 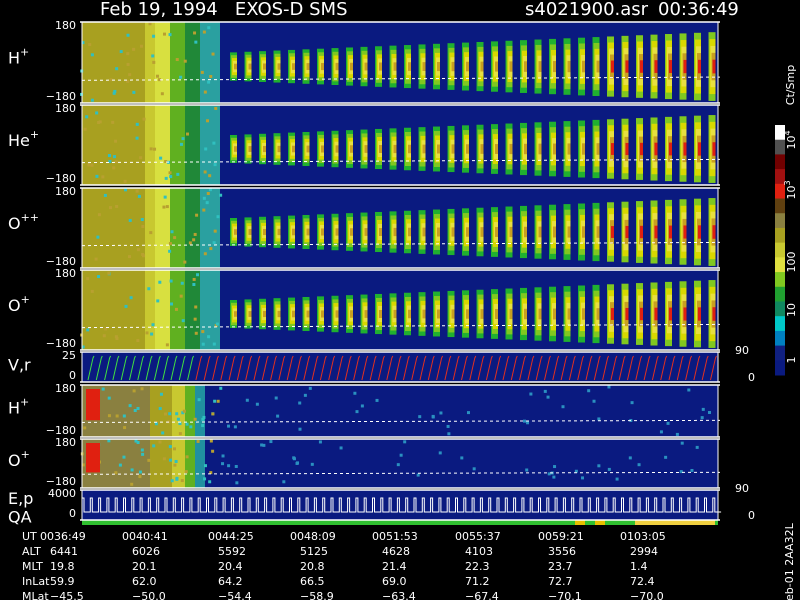 What do you see at coordinates (479, 551) in the screenshot?
I see `table-cell: 4103` at bounding box center [479, 551].